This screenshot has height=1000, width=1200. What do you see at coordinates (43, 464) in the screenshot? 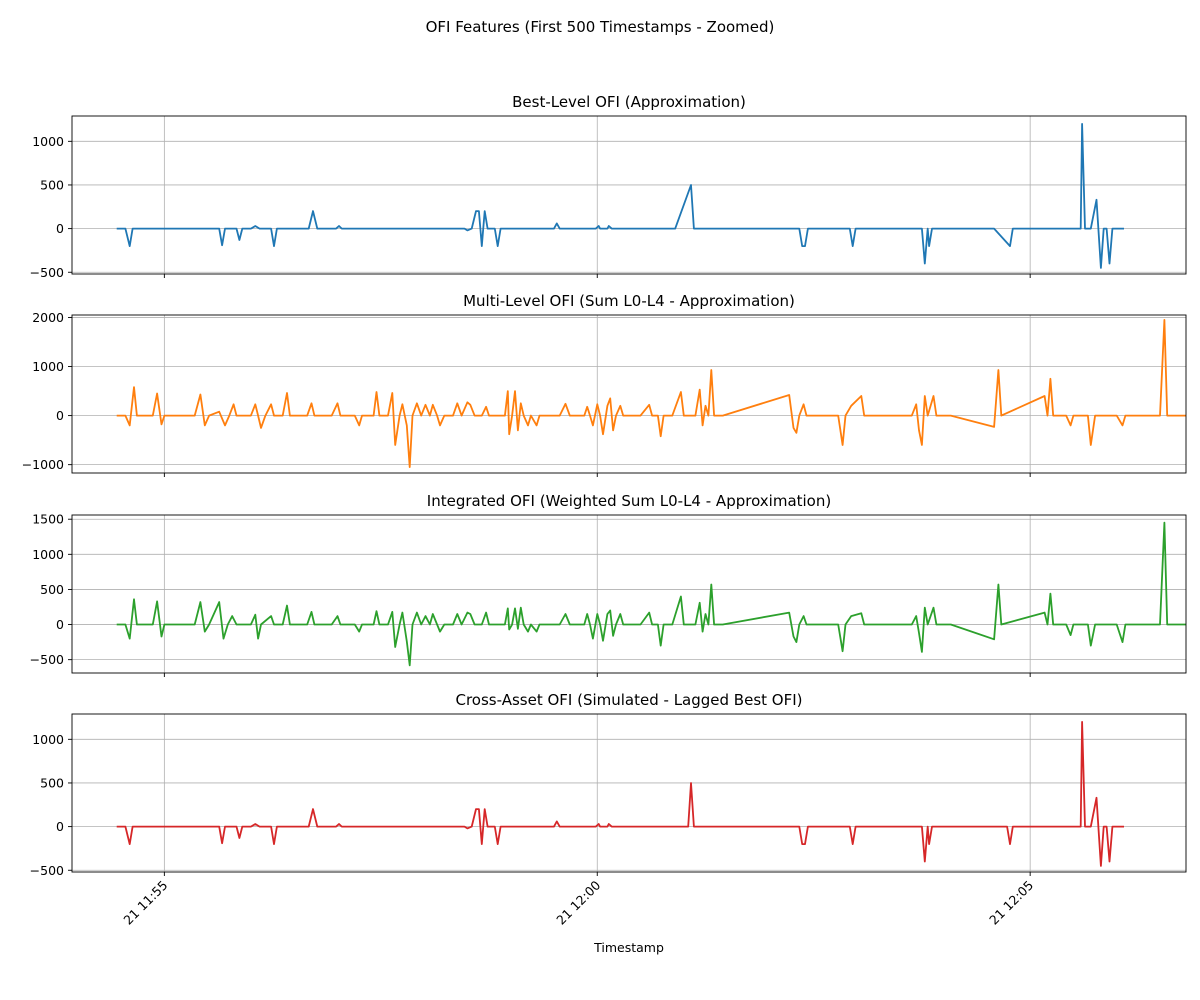
I see `y-tick-label: −1000` at bounding box center [43, 464].